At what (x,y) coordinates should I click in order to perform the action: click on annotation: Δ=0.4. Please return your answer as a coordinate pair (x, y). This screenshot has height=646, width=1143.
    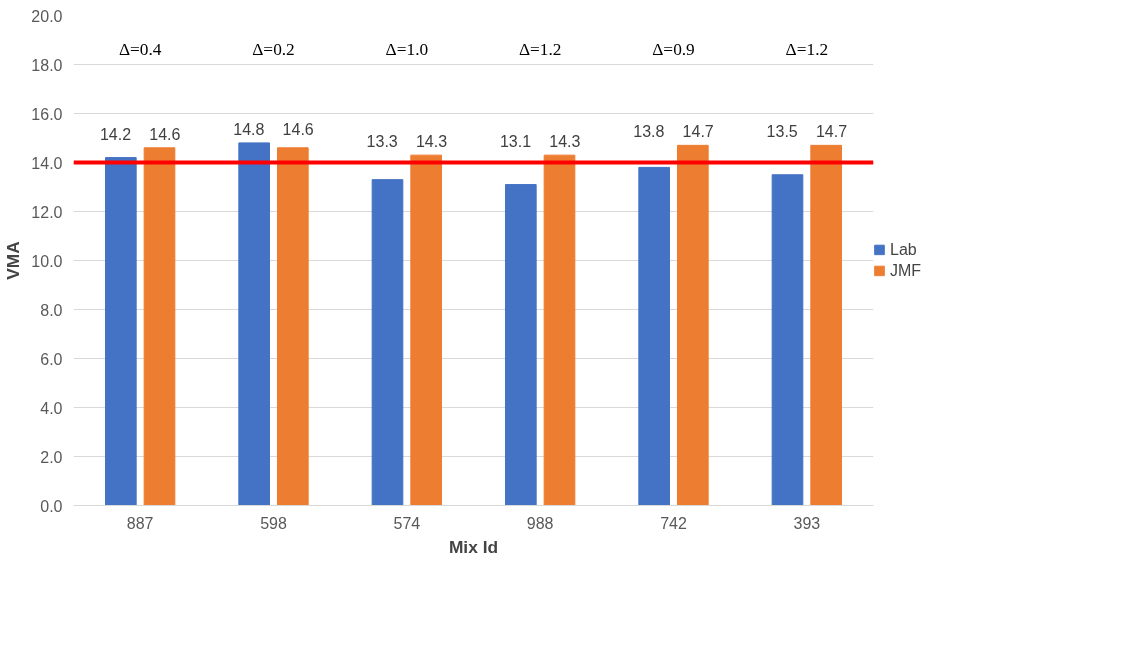
    Looking at the image, I should click on (140, 50).